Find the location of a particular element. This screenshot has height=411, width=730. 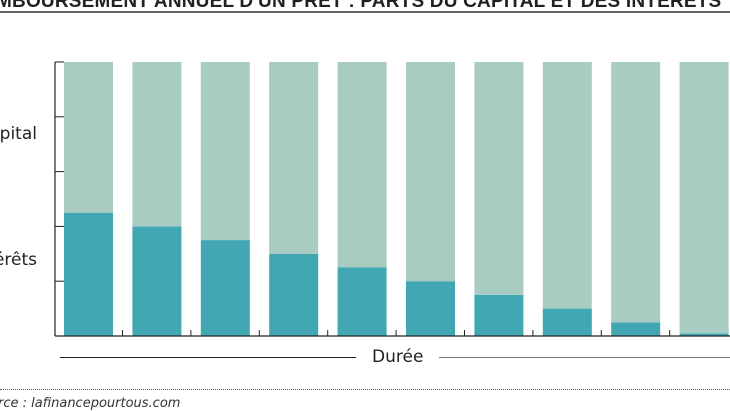

x-axis-label-area: Durée is located at coordinates (365, 358).